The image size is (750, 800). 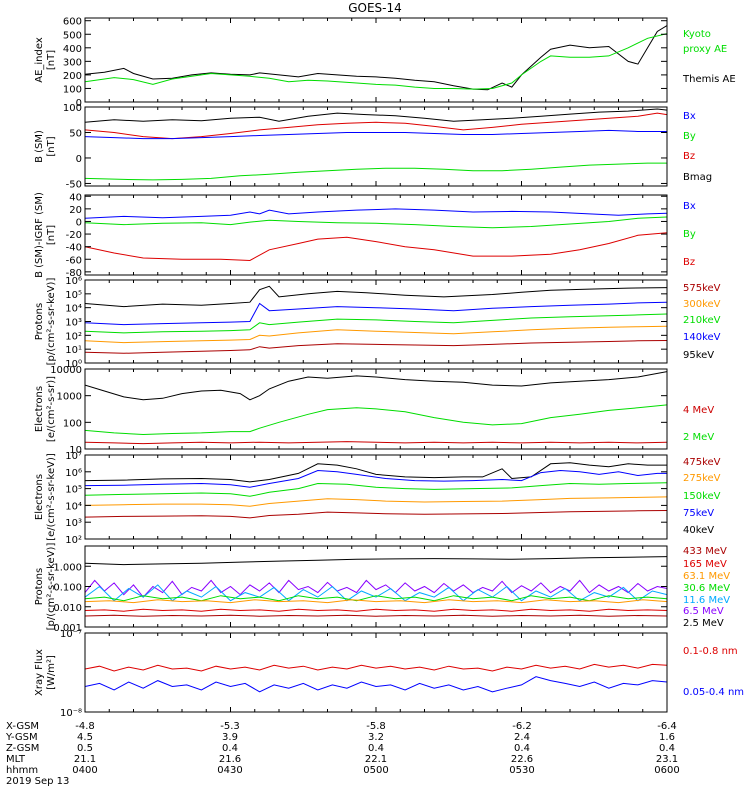 What do you see at coordinates (698, 355) in the screenshot?
I see `legend-entry: 95keV` at bounding box center [698, 355].